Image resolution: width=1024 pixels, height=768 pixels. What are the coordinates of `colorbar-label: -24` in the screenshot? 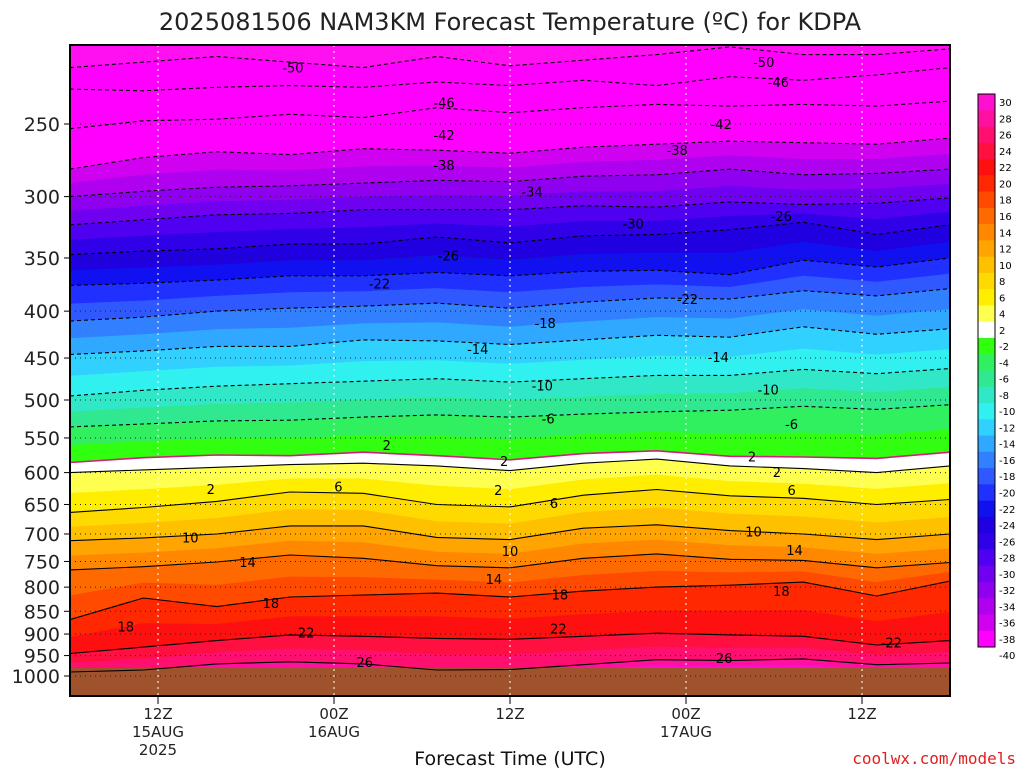 It's located at (1007, 526).